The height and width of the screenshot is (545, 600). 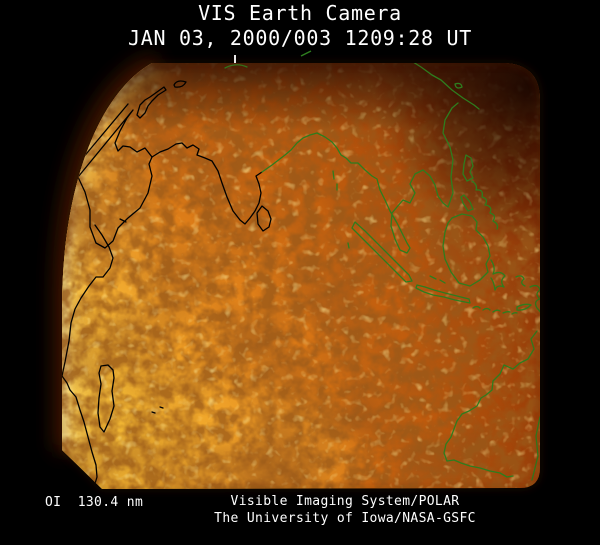 I want to click on coast-philippine-chain, so click(x=485, y=205).